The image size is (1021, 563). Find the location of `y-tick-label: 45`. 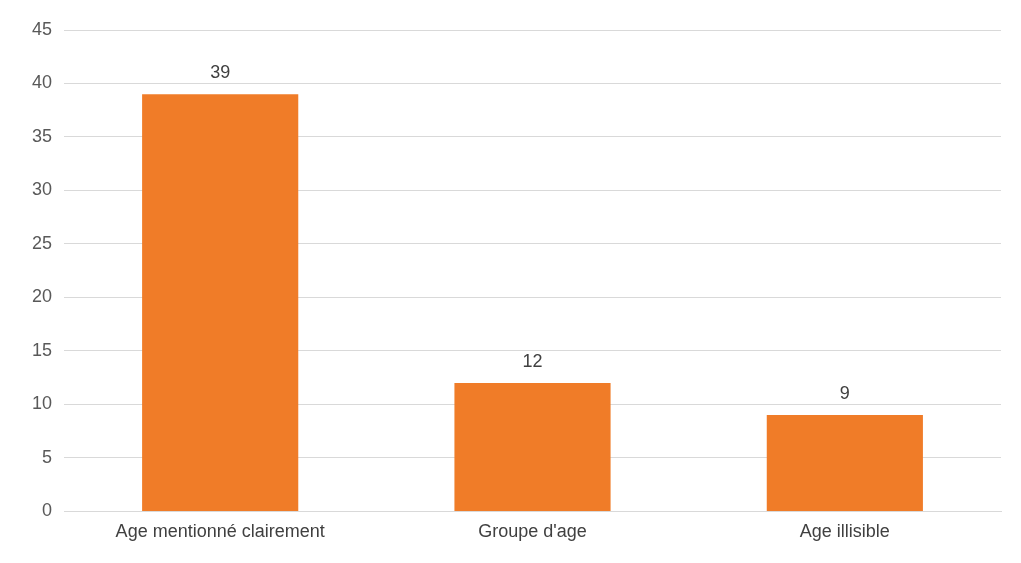

y-tick-label: 45 is located at coordinates (42, 28).